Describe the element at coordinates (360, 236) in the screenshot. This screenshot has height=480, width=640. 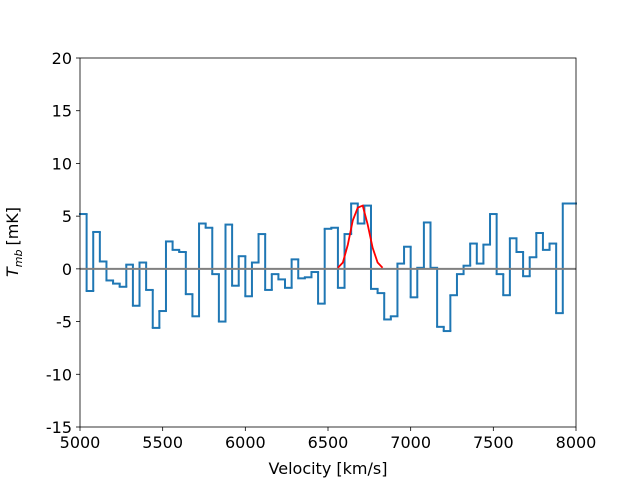
I see `fit-line` at that location.